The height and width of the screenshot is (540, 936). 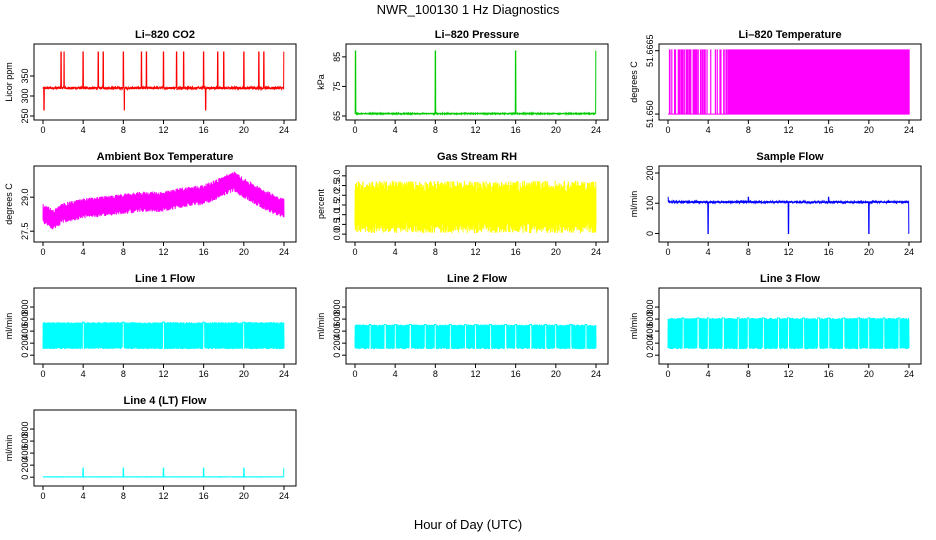 I want to click on panel-2-y-axis-label: kPa, so click(x=321, y=82).